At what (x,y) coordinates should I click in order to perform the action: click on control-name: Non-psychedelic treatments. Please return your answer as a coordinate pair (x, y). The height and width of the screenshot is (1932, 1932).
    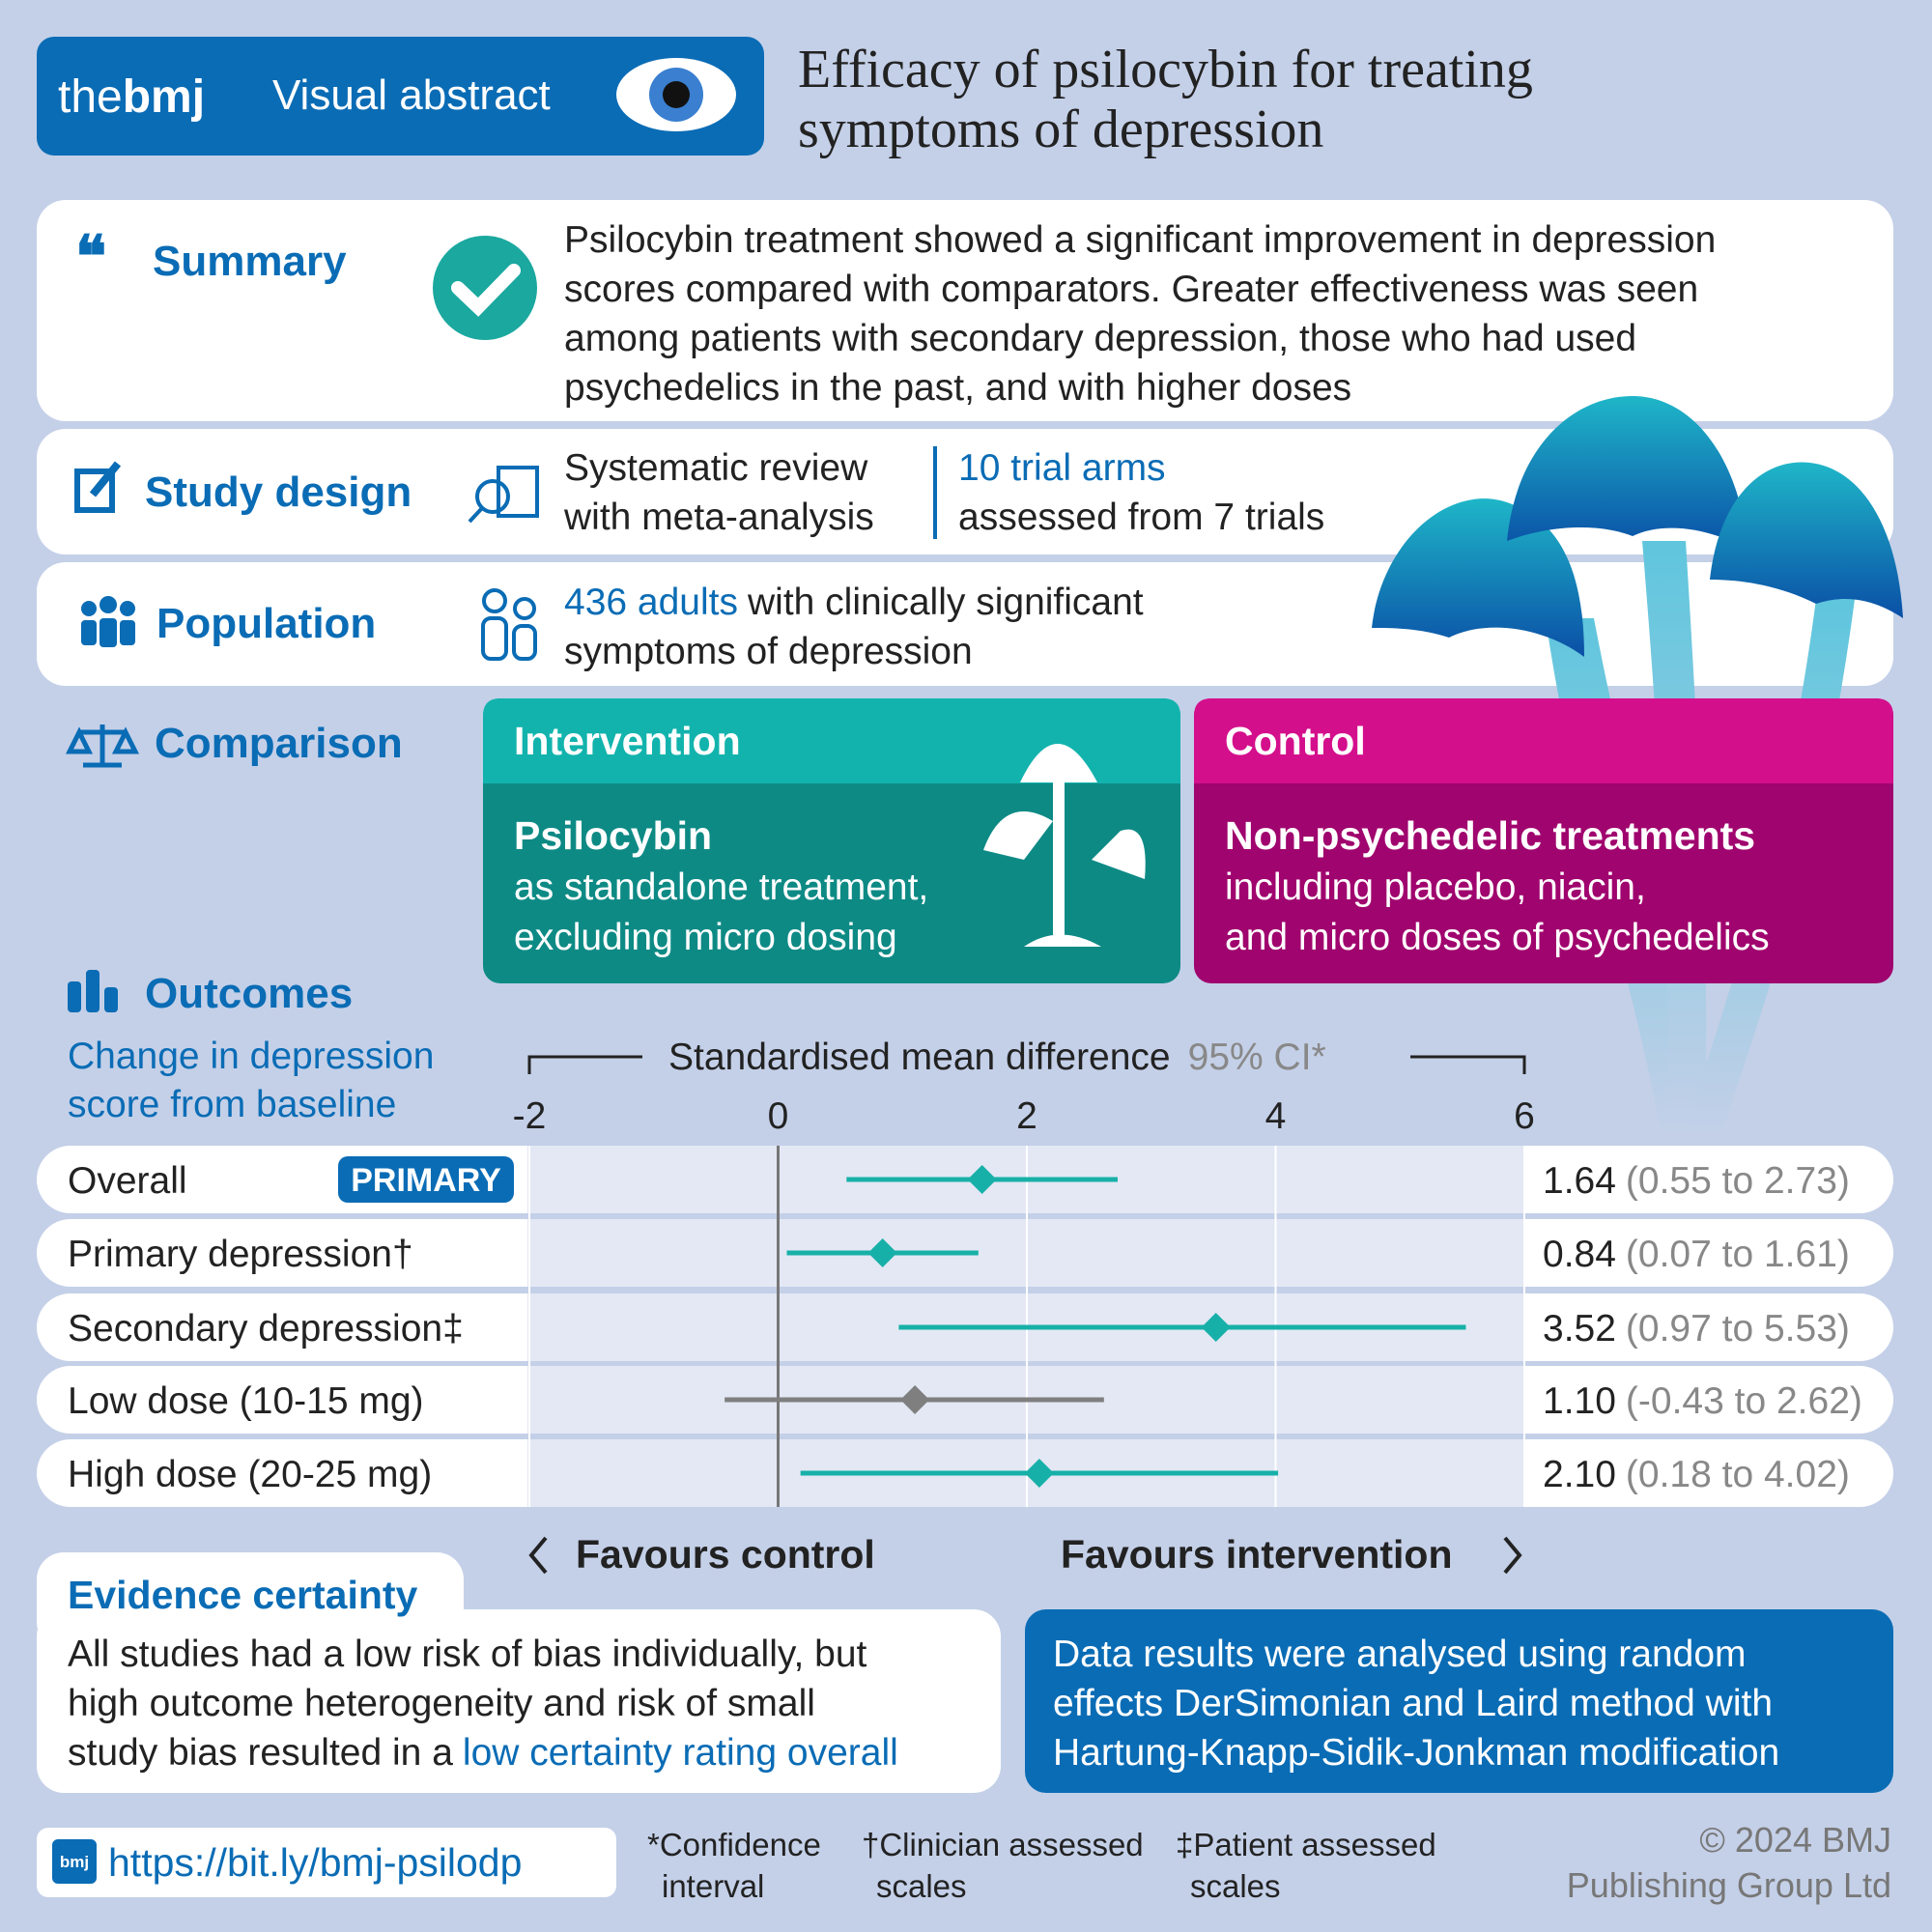
    Looking at the image, I should click on (1490, 835).